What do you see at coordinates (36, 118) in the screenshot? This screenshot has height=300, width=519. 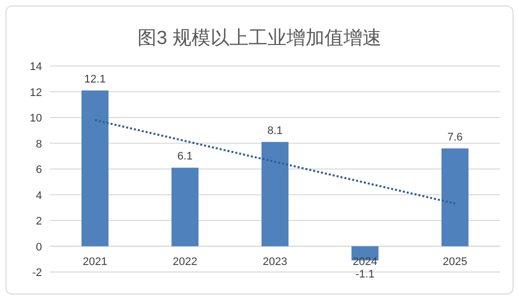 I see `y-tick-label: 10` at bounding box center [36, 118].